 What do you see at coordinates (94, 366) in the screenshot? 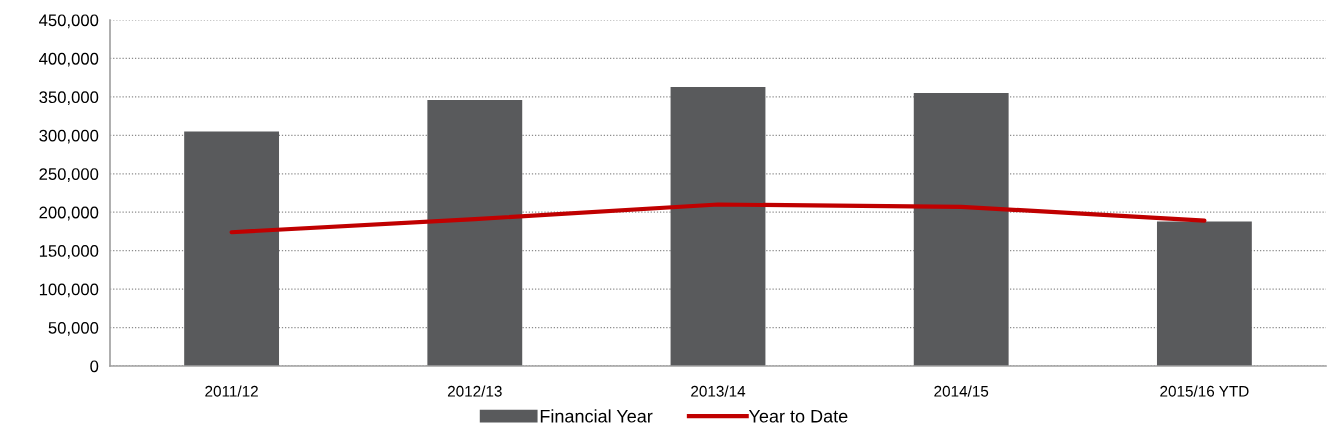
I see `y-tick-label: 0` at bounding box center [94, 366].